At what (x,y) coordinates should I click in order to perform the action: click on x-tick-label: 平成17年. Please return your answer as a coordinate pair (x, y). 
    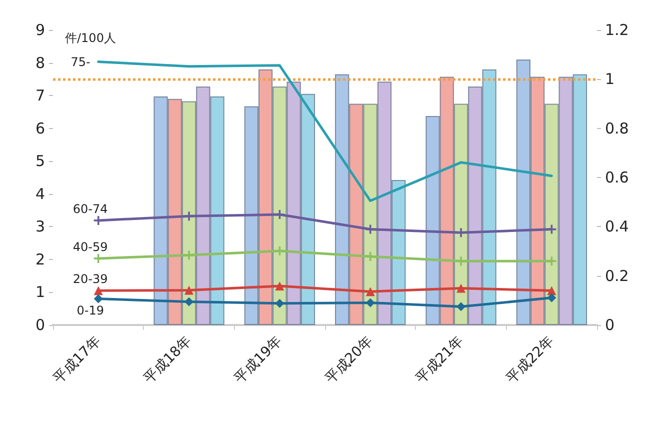
    Looking at the image, I should click on (77, 360).